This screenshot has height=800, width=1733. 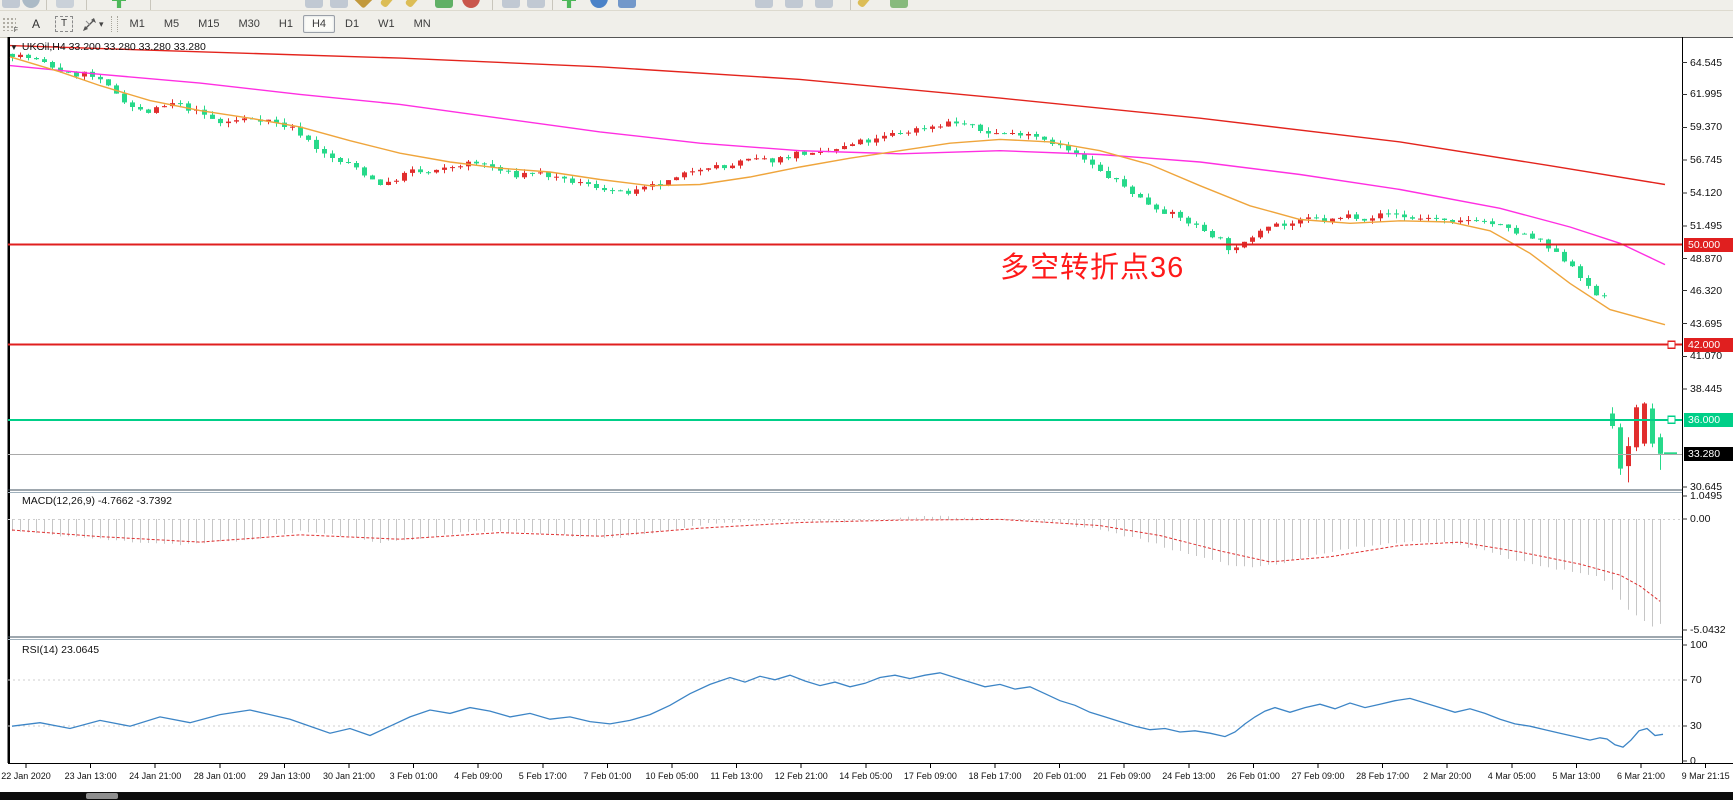 I want to click on toolbar-row-2: F A T ▾ M1 M5 M15 M30 H1 H4 D1 W1 MN, so click(x=866, y=24).